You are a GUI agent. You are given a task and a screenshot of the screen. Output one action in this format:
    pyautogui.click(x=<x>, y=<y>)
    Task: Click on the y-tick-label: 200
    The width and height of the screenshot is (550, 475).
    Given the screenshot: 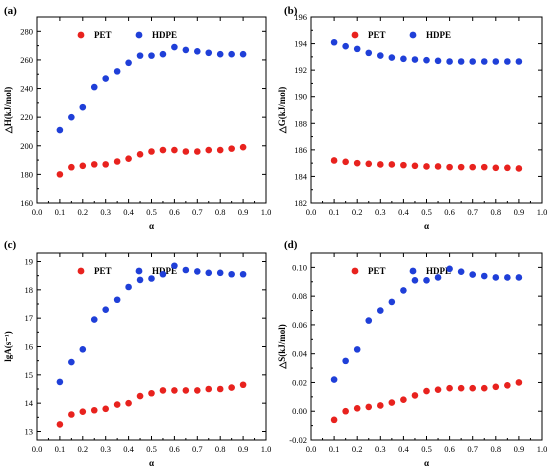 What is the action you would take?
    pyautogui.click(x=26, y=146)
    